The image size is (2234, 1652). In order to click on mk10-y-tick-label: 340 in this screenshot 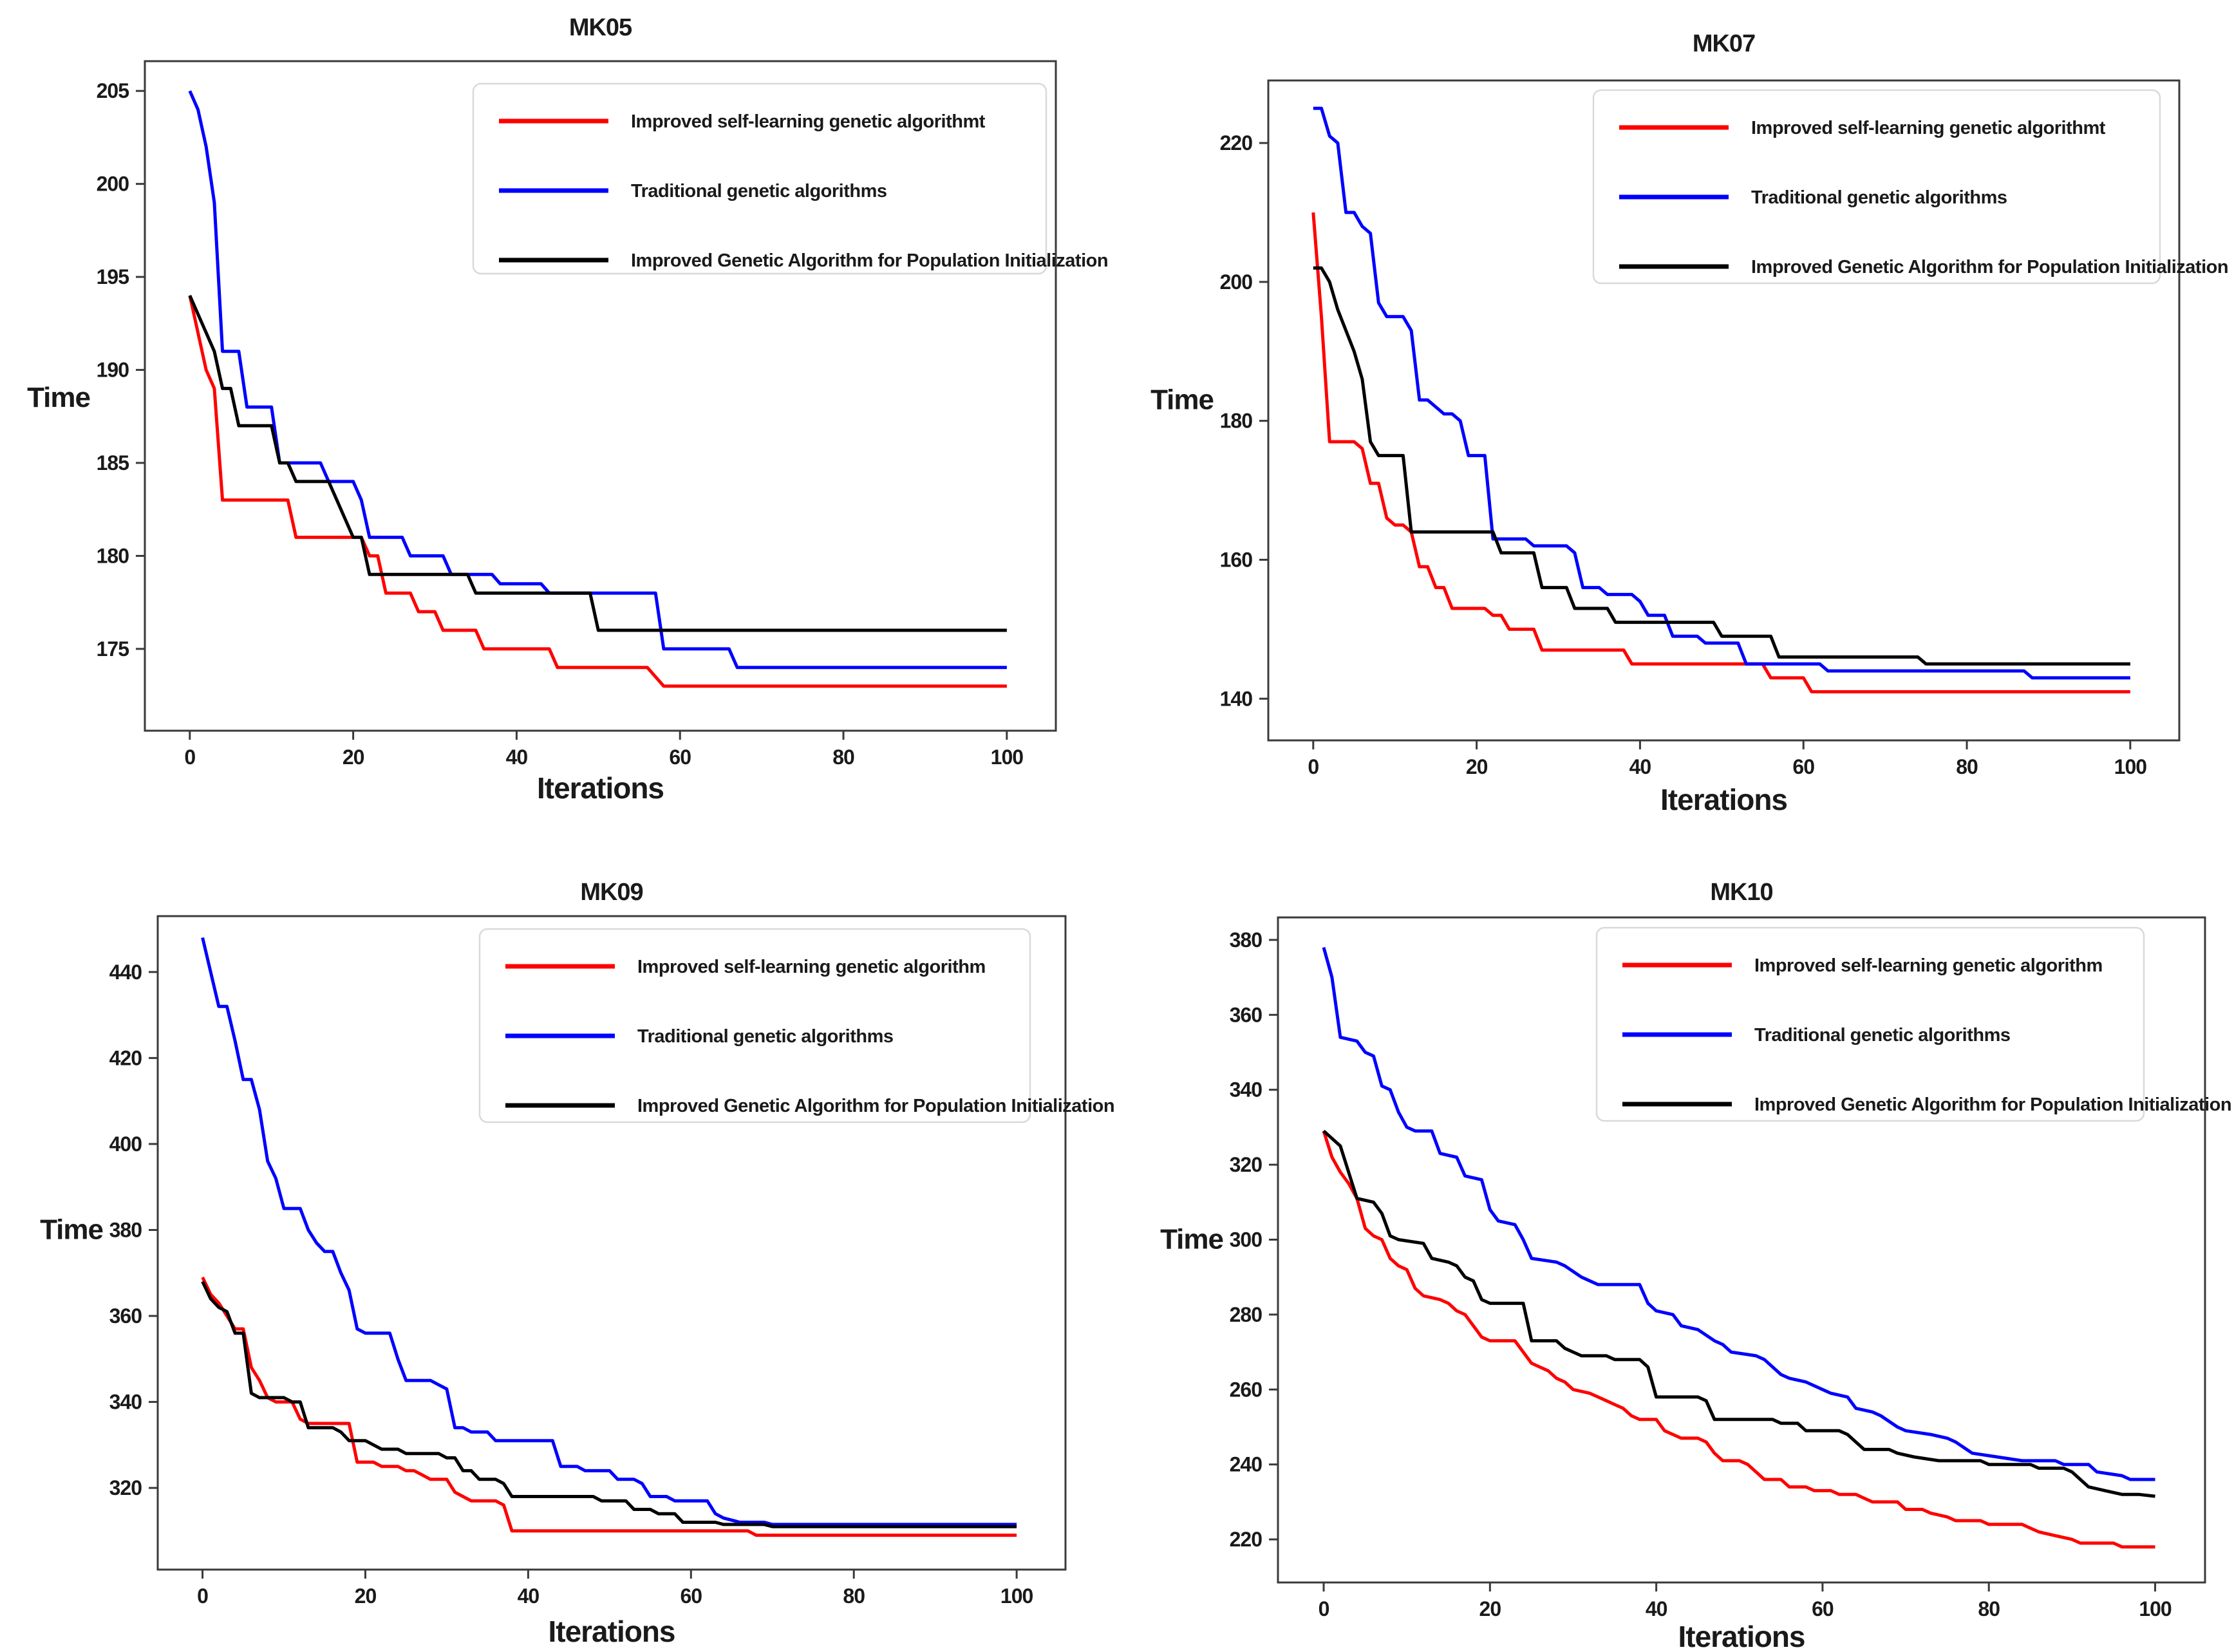, I will do `click(1246, 1090)`.